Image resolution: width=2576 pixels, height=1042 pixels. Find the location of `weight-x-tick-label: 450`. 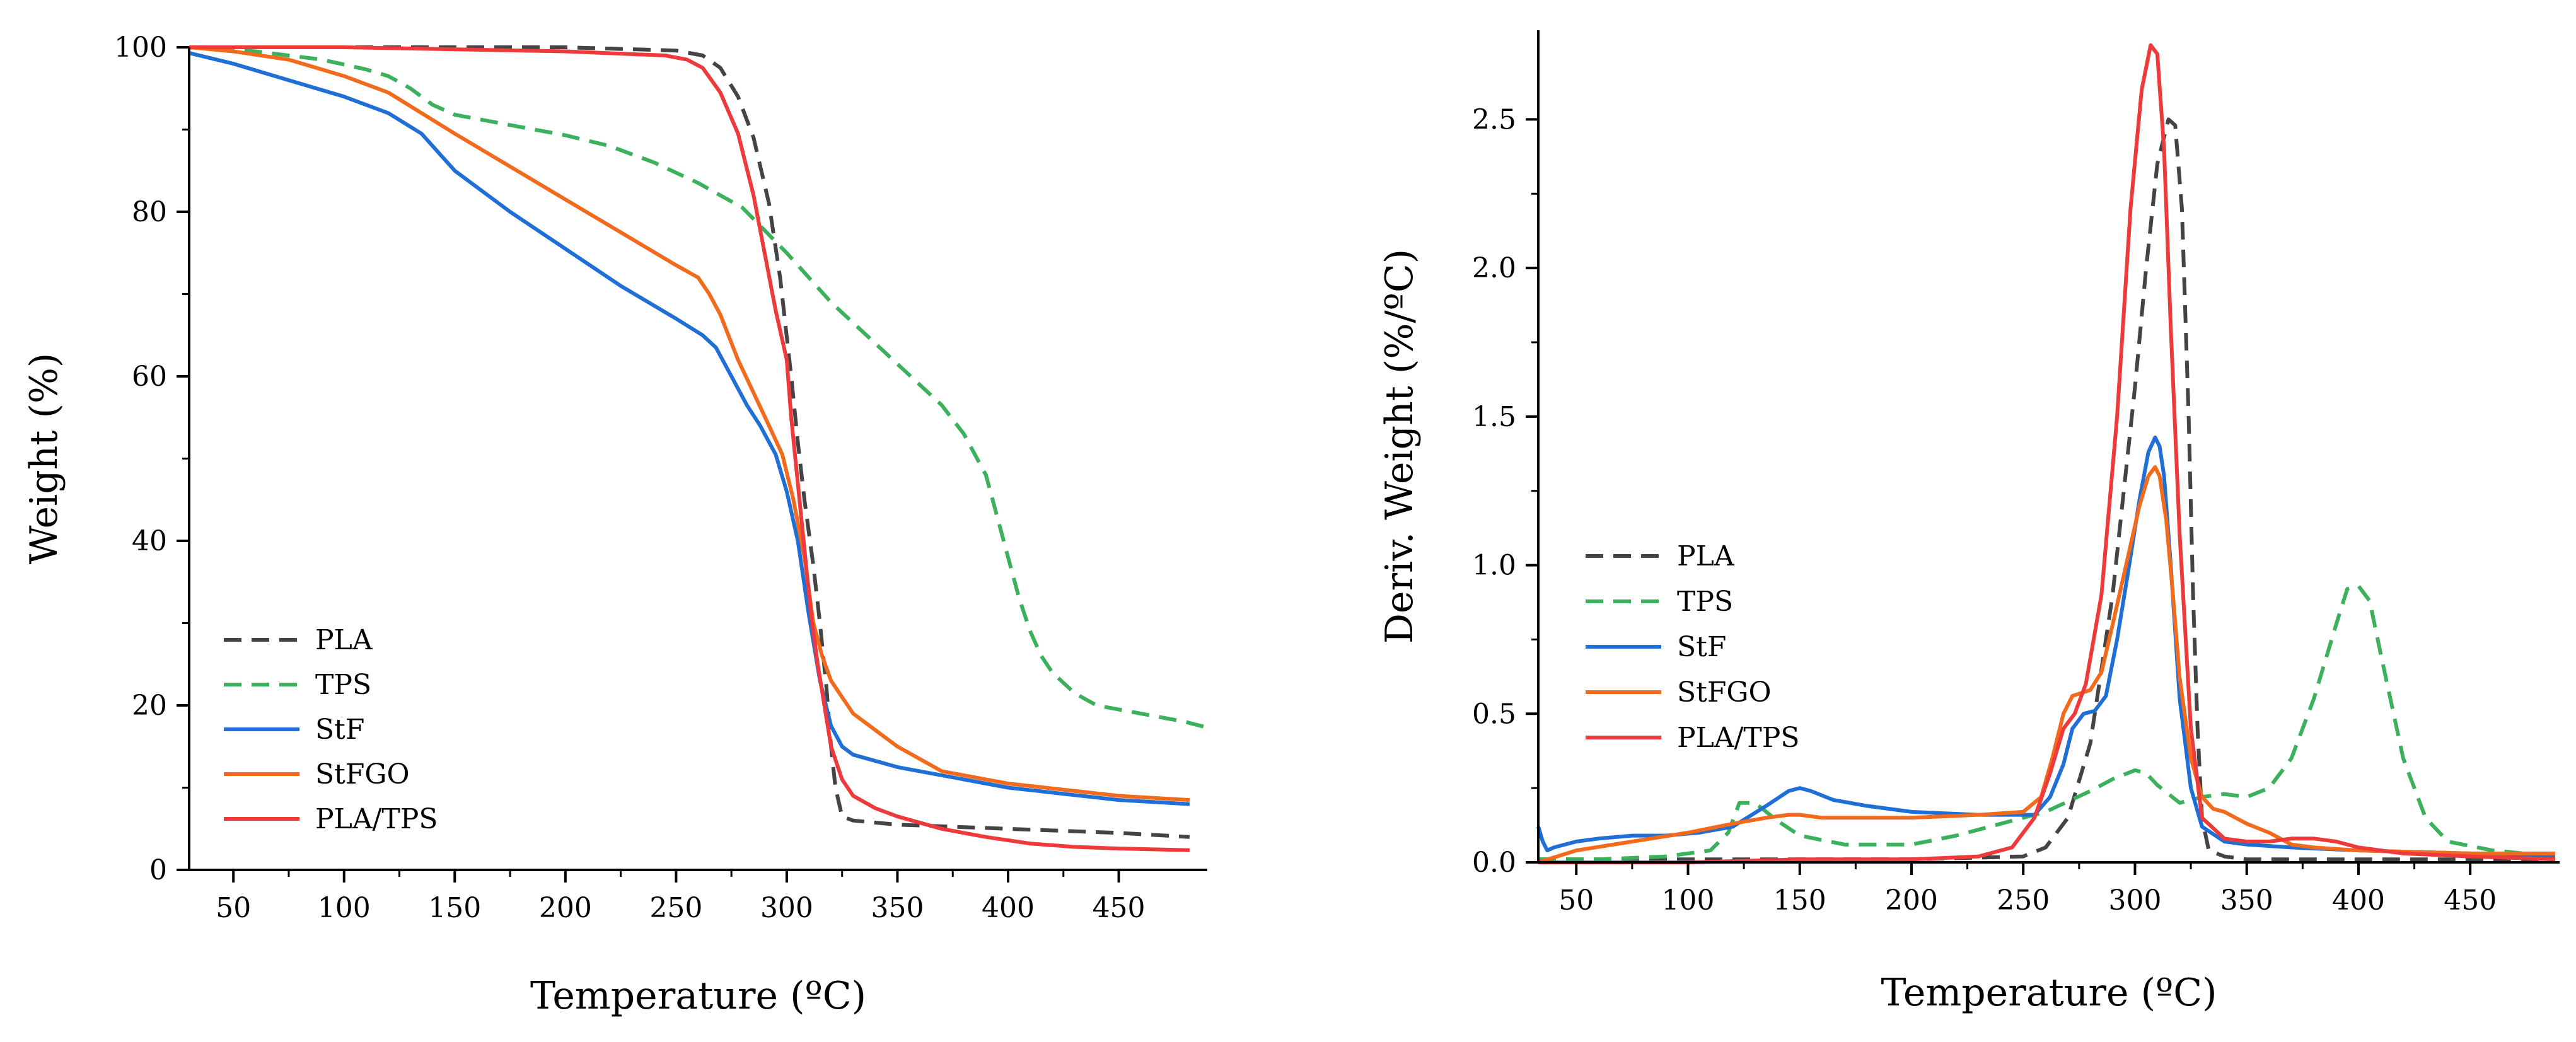

weight-x-tick-label: 450 is located at coordinates (1119, 908).